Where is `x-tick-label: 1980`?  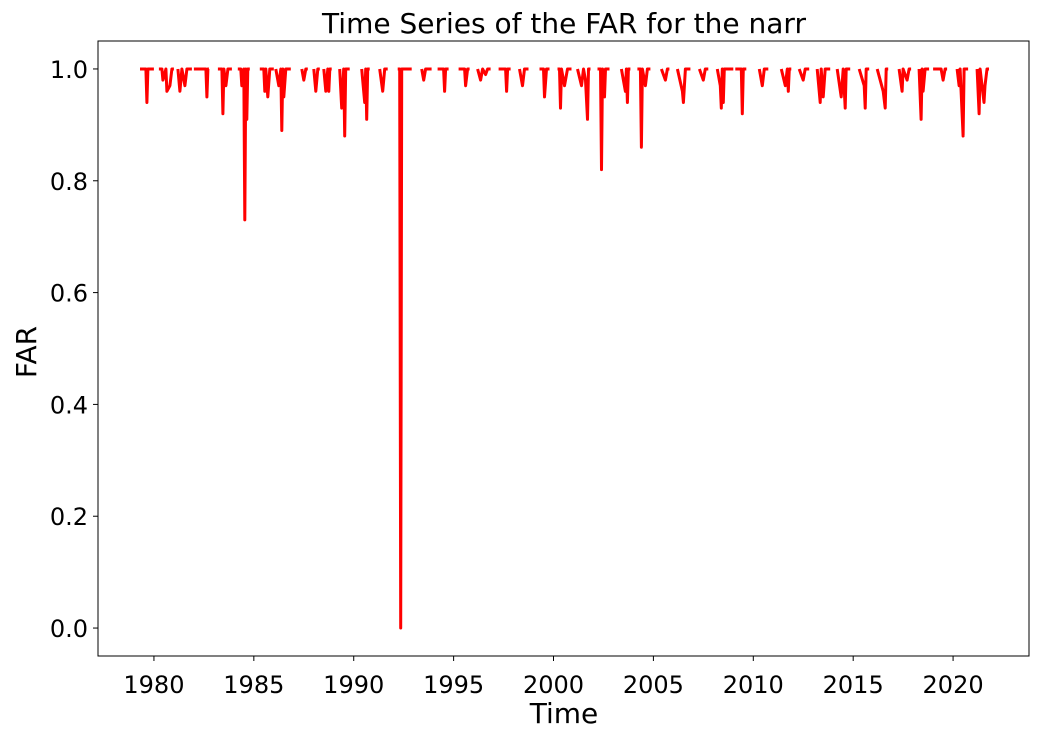
x-tick-label: 1980 is located at coordinates (153, 685).